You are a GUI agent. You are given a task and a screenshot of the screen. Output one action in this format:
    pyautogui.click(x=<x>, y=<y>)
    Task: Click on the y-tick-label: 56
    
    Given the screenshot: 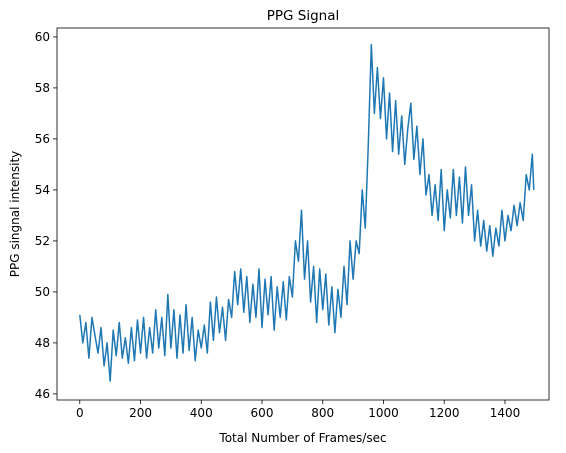 What is the action you would take?
    pyautogui.click(x=42, y=139)
    